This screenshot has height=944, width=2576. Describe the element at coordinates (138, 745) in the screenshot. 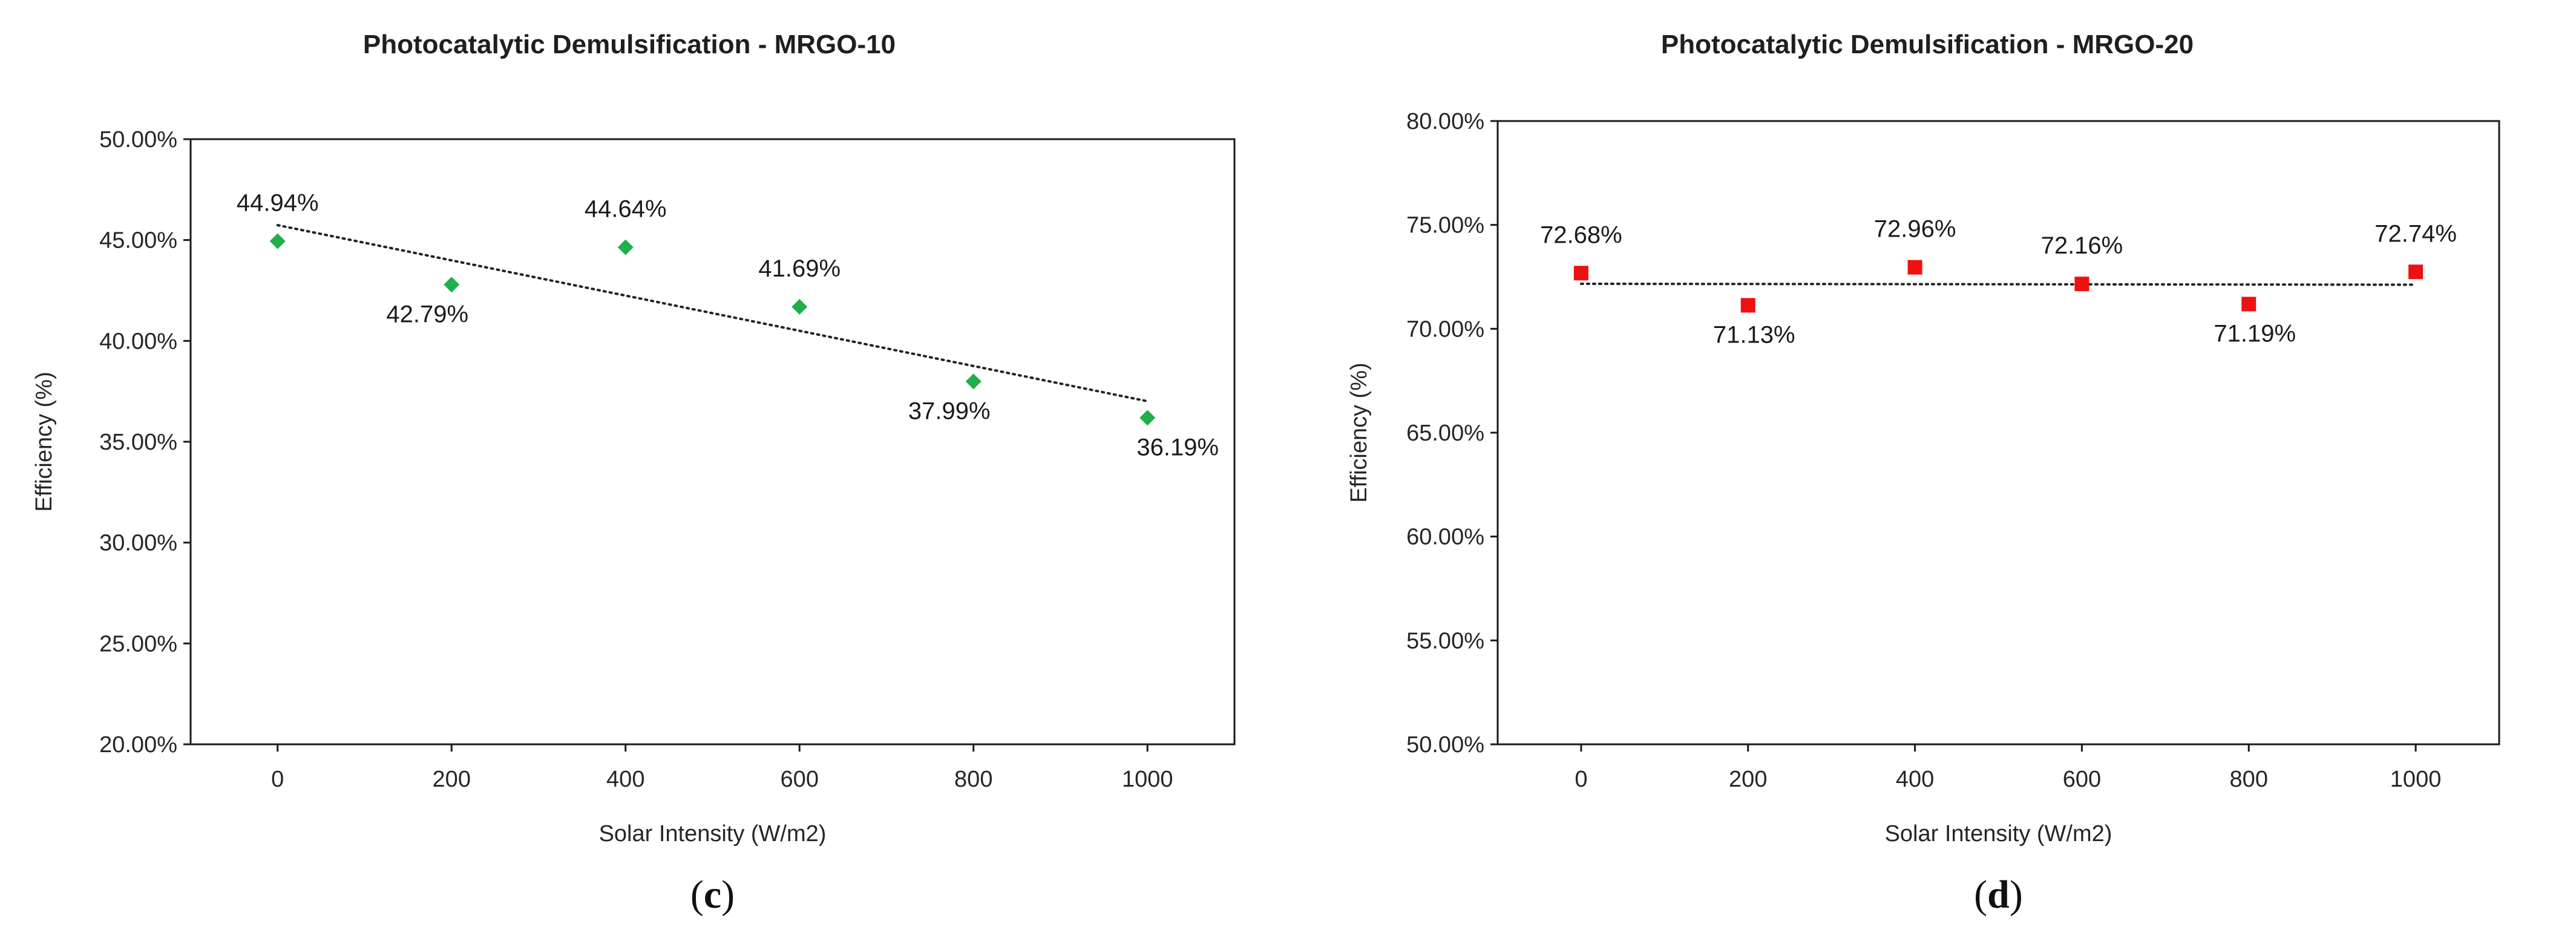

I see `y-tick-label: 20.00%` at that location.